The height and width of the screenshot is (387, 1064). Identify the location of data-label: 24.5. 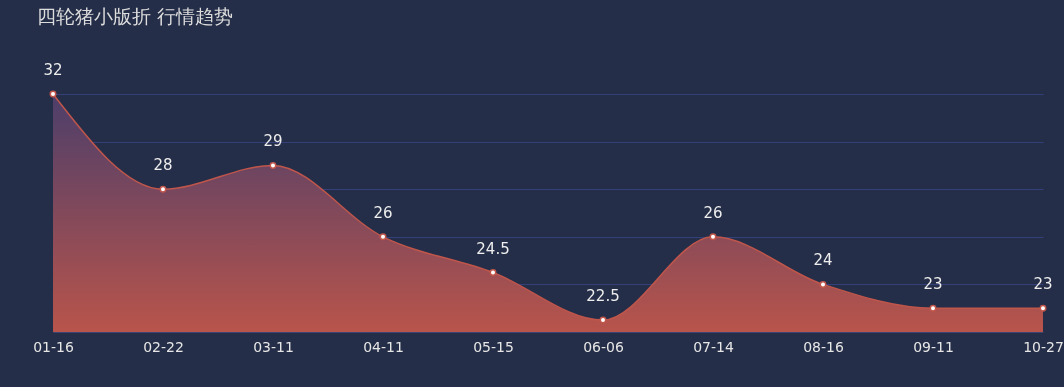
(493, 248).